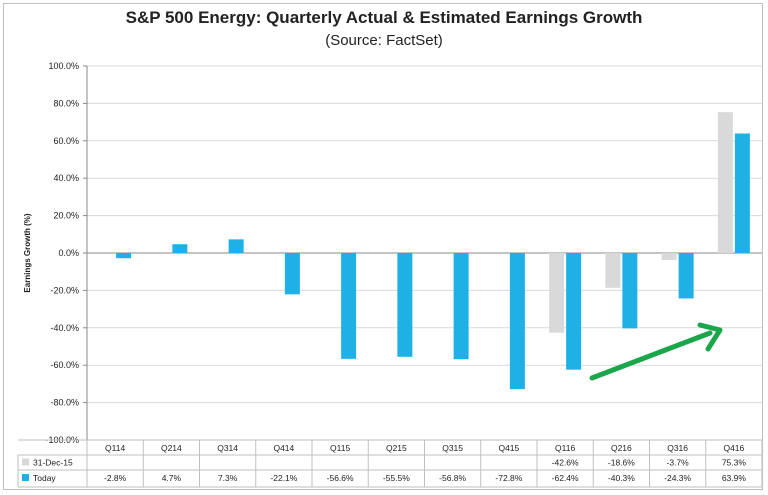  I want to click on bar-today-q314, so click(236, 246).